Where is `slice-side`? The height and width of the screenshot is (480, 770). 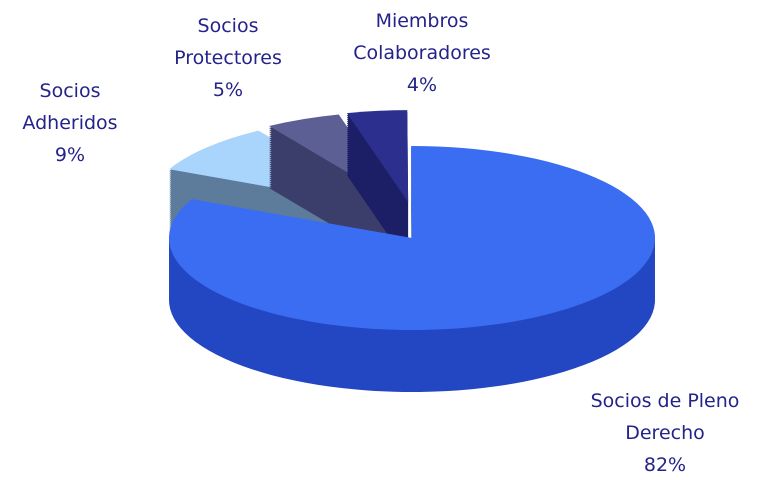 slice-side is located at coordinates (334, 191).